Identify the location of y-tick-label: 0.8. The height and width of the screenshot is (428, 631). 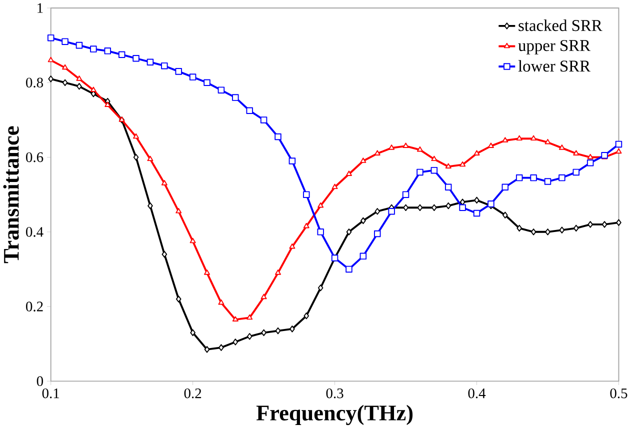
(35, 83).